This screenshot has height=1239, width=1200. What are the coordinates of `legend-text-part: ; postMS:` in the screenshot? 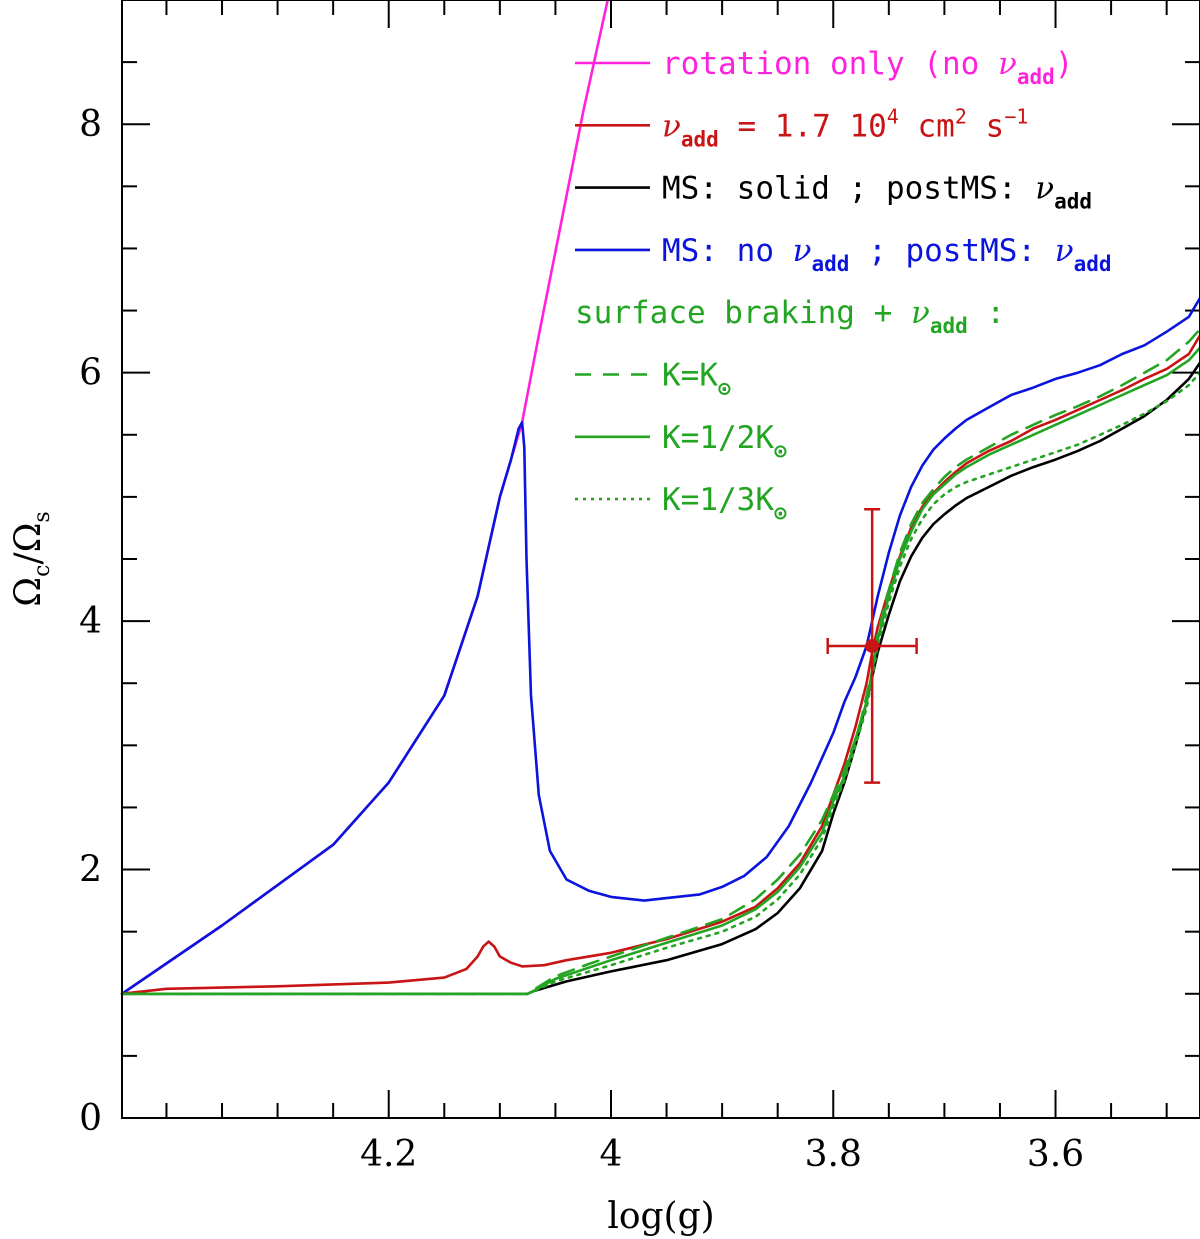 It's located at (951, 251).